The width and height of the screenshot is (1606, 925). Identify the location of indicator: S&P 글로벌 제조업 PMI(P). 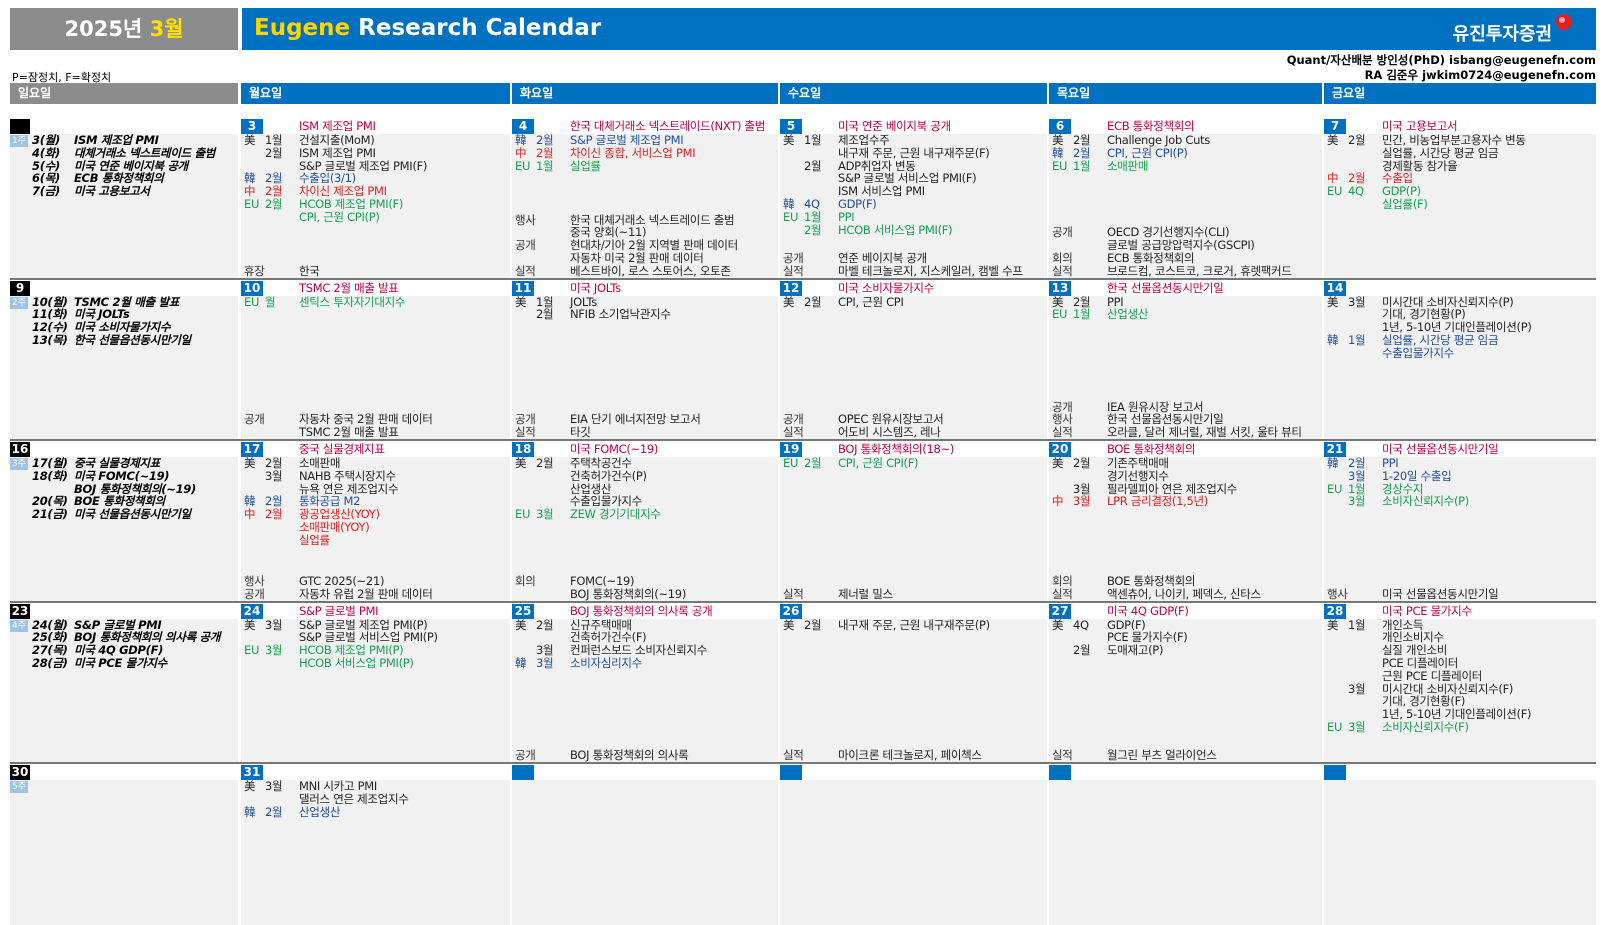
(363, 624).